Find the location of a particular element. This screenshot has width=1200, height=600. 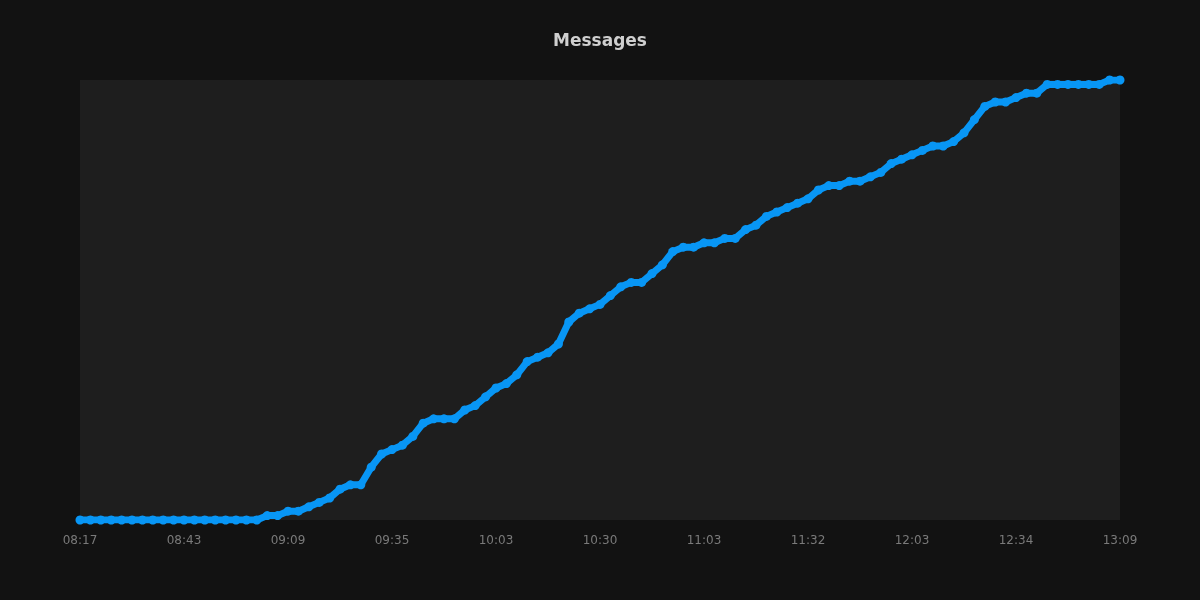

x-tick-label: 12:34 is located at coordinates (1016, 540).